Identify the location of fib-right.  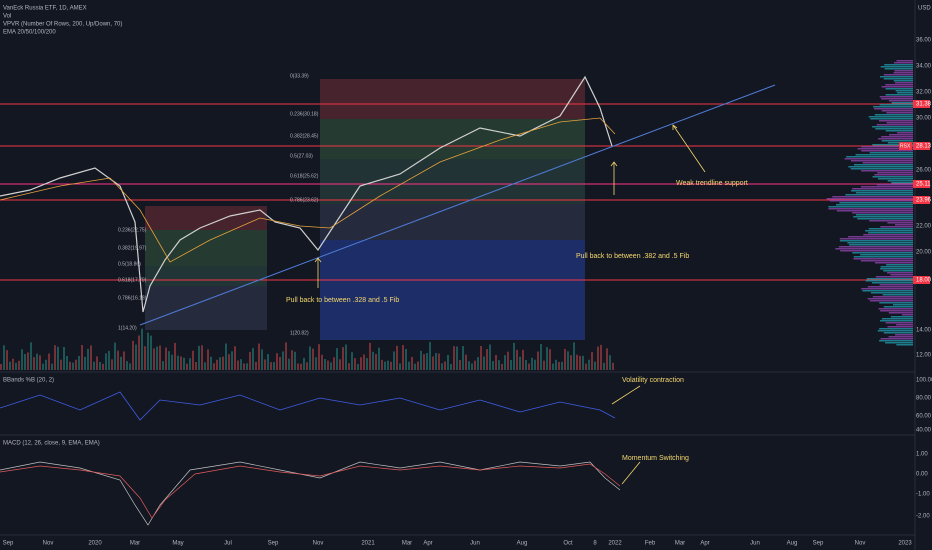
(452, 209).